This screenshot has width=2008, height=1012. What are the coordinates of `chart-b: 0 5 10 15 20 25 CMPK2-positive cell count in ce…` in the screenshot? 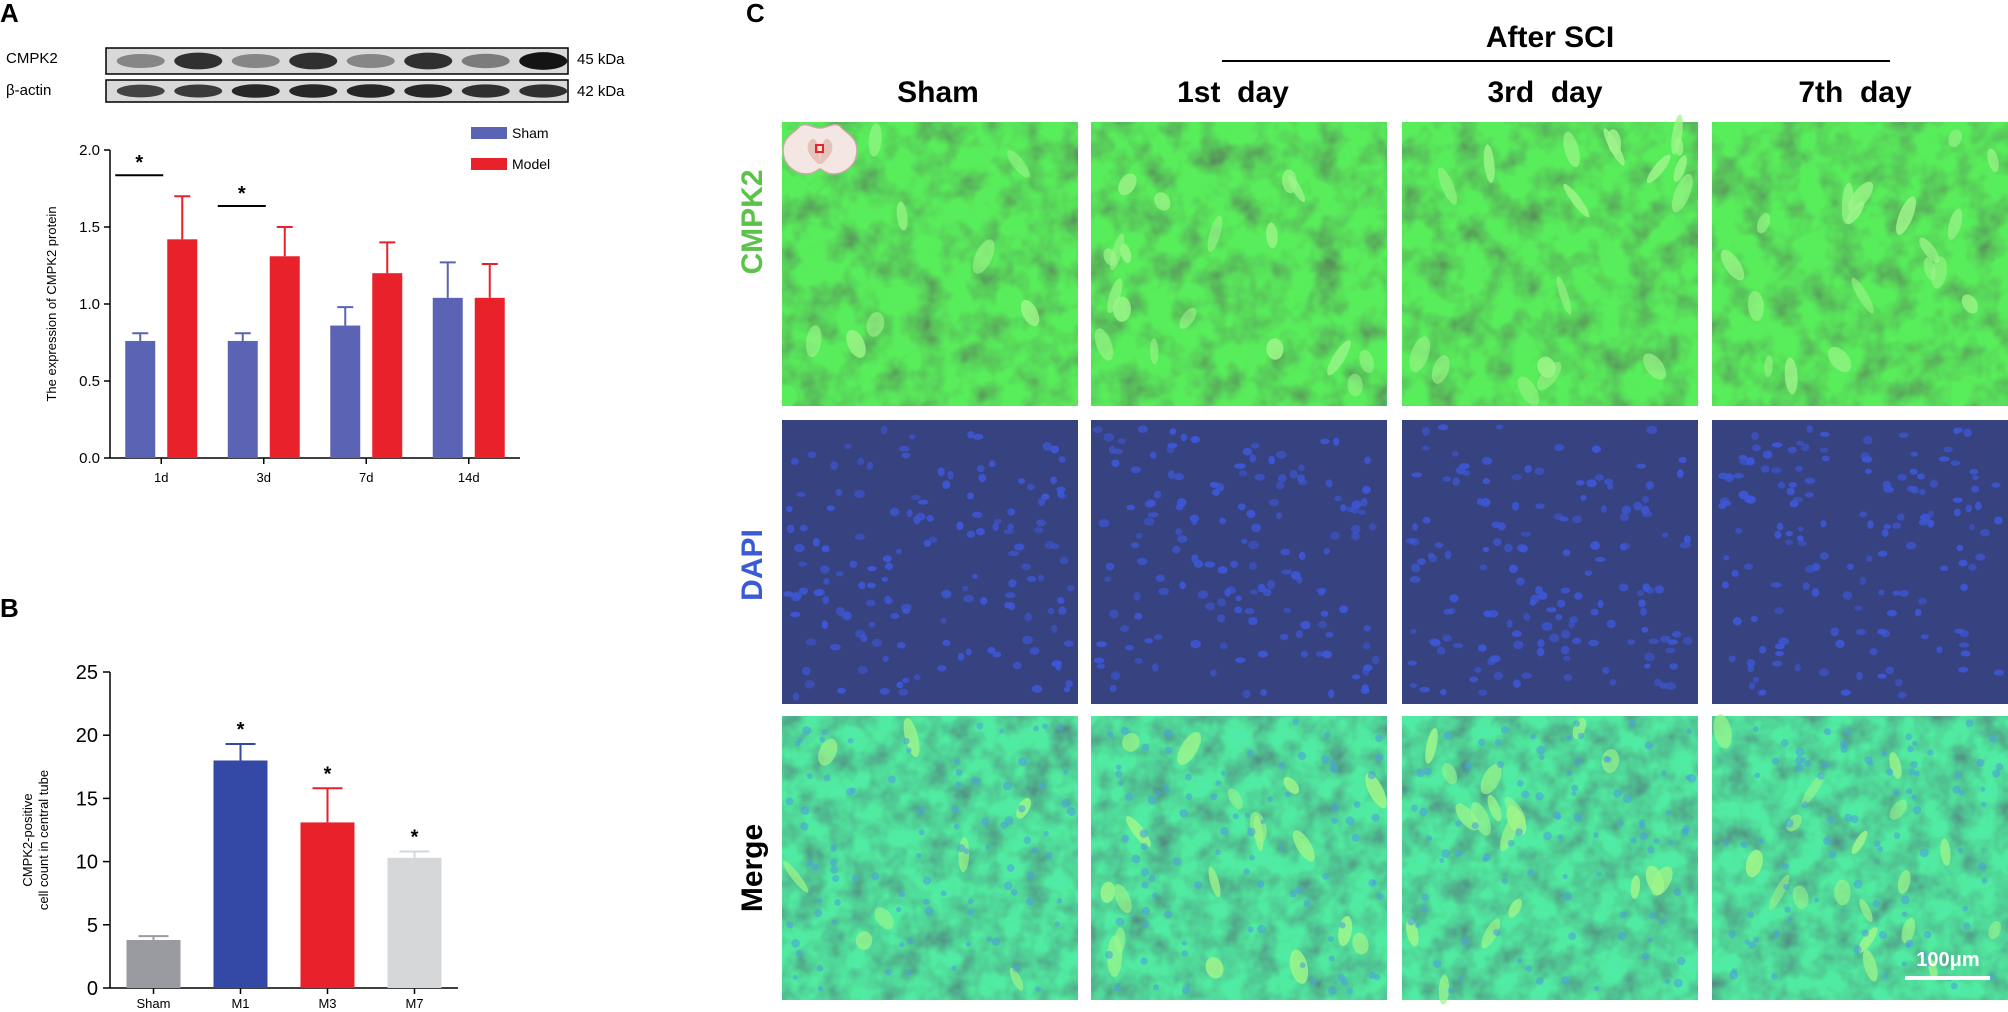 It's located at (239, 836).